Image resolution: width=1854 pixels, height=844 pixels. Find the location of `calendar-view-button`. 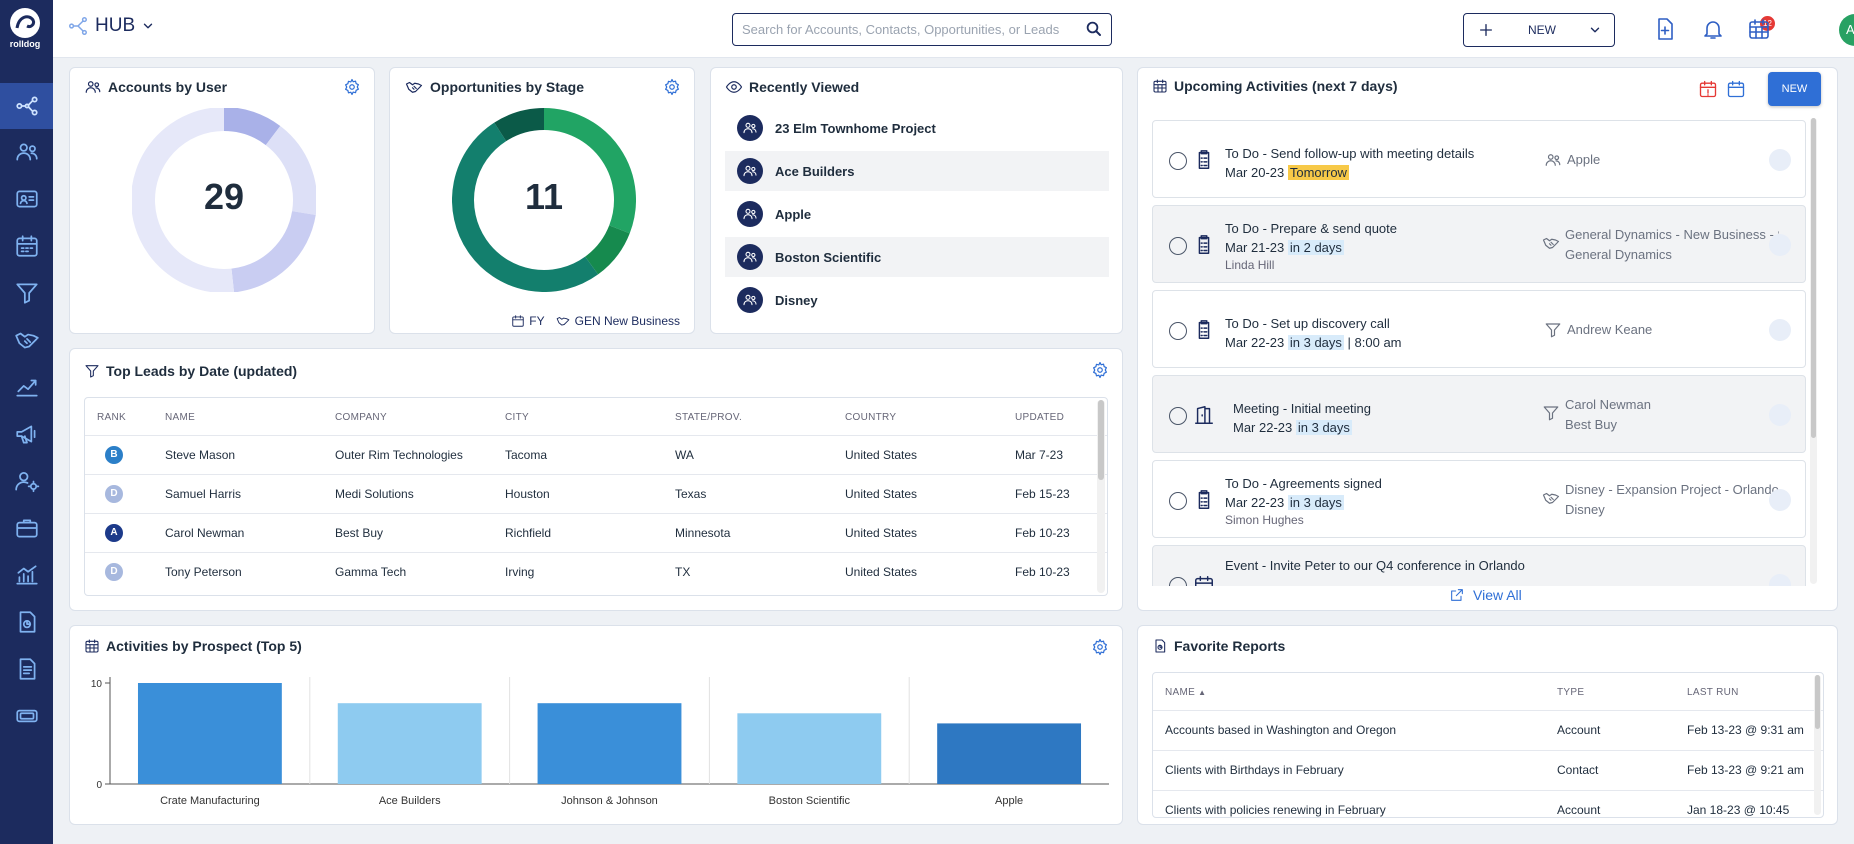

calendar-view-button is located at coordinates (1736, 89).